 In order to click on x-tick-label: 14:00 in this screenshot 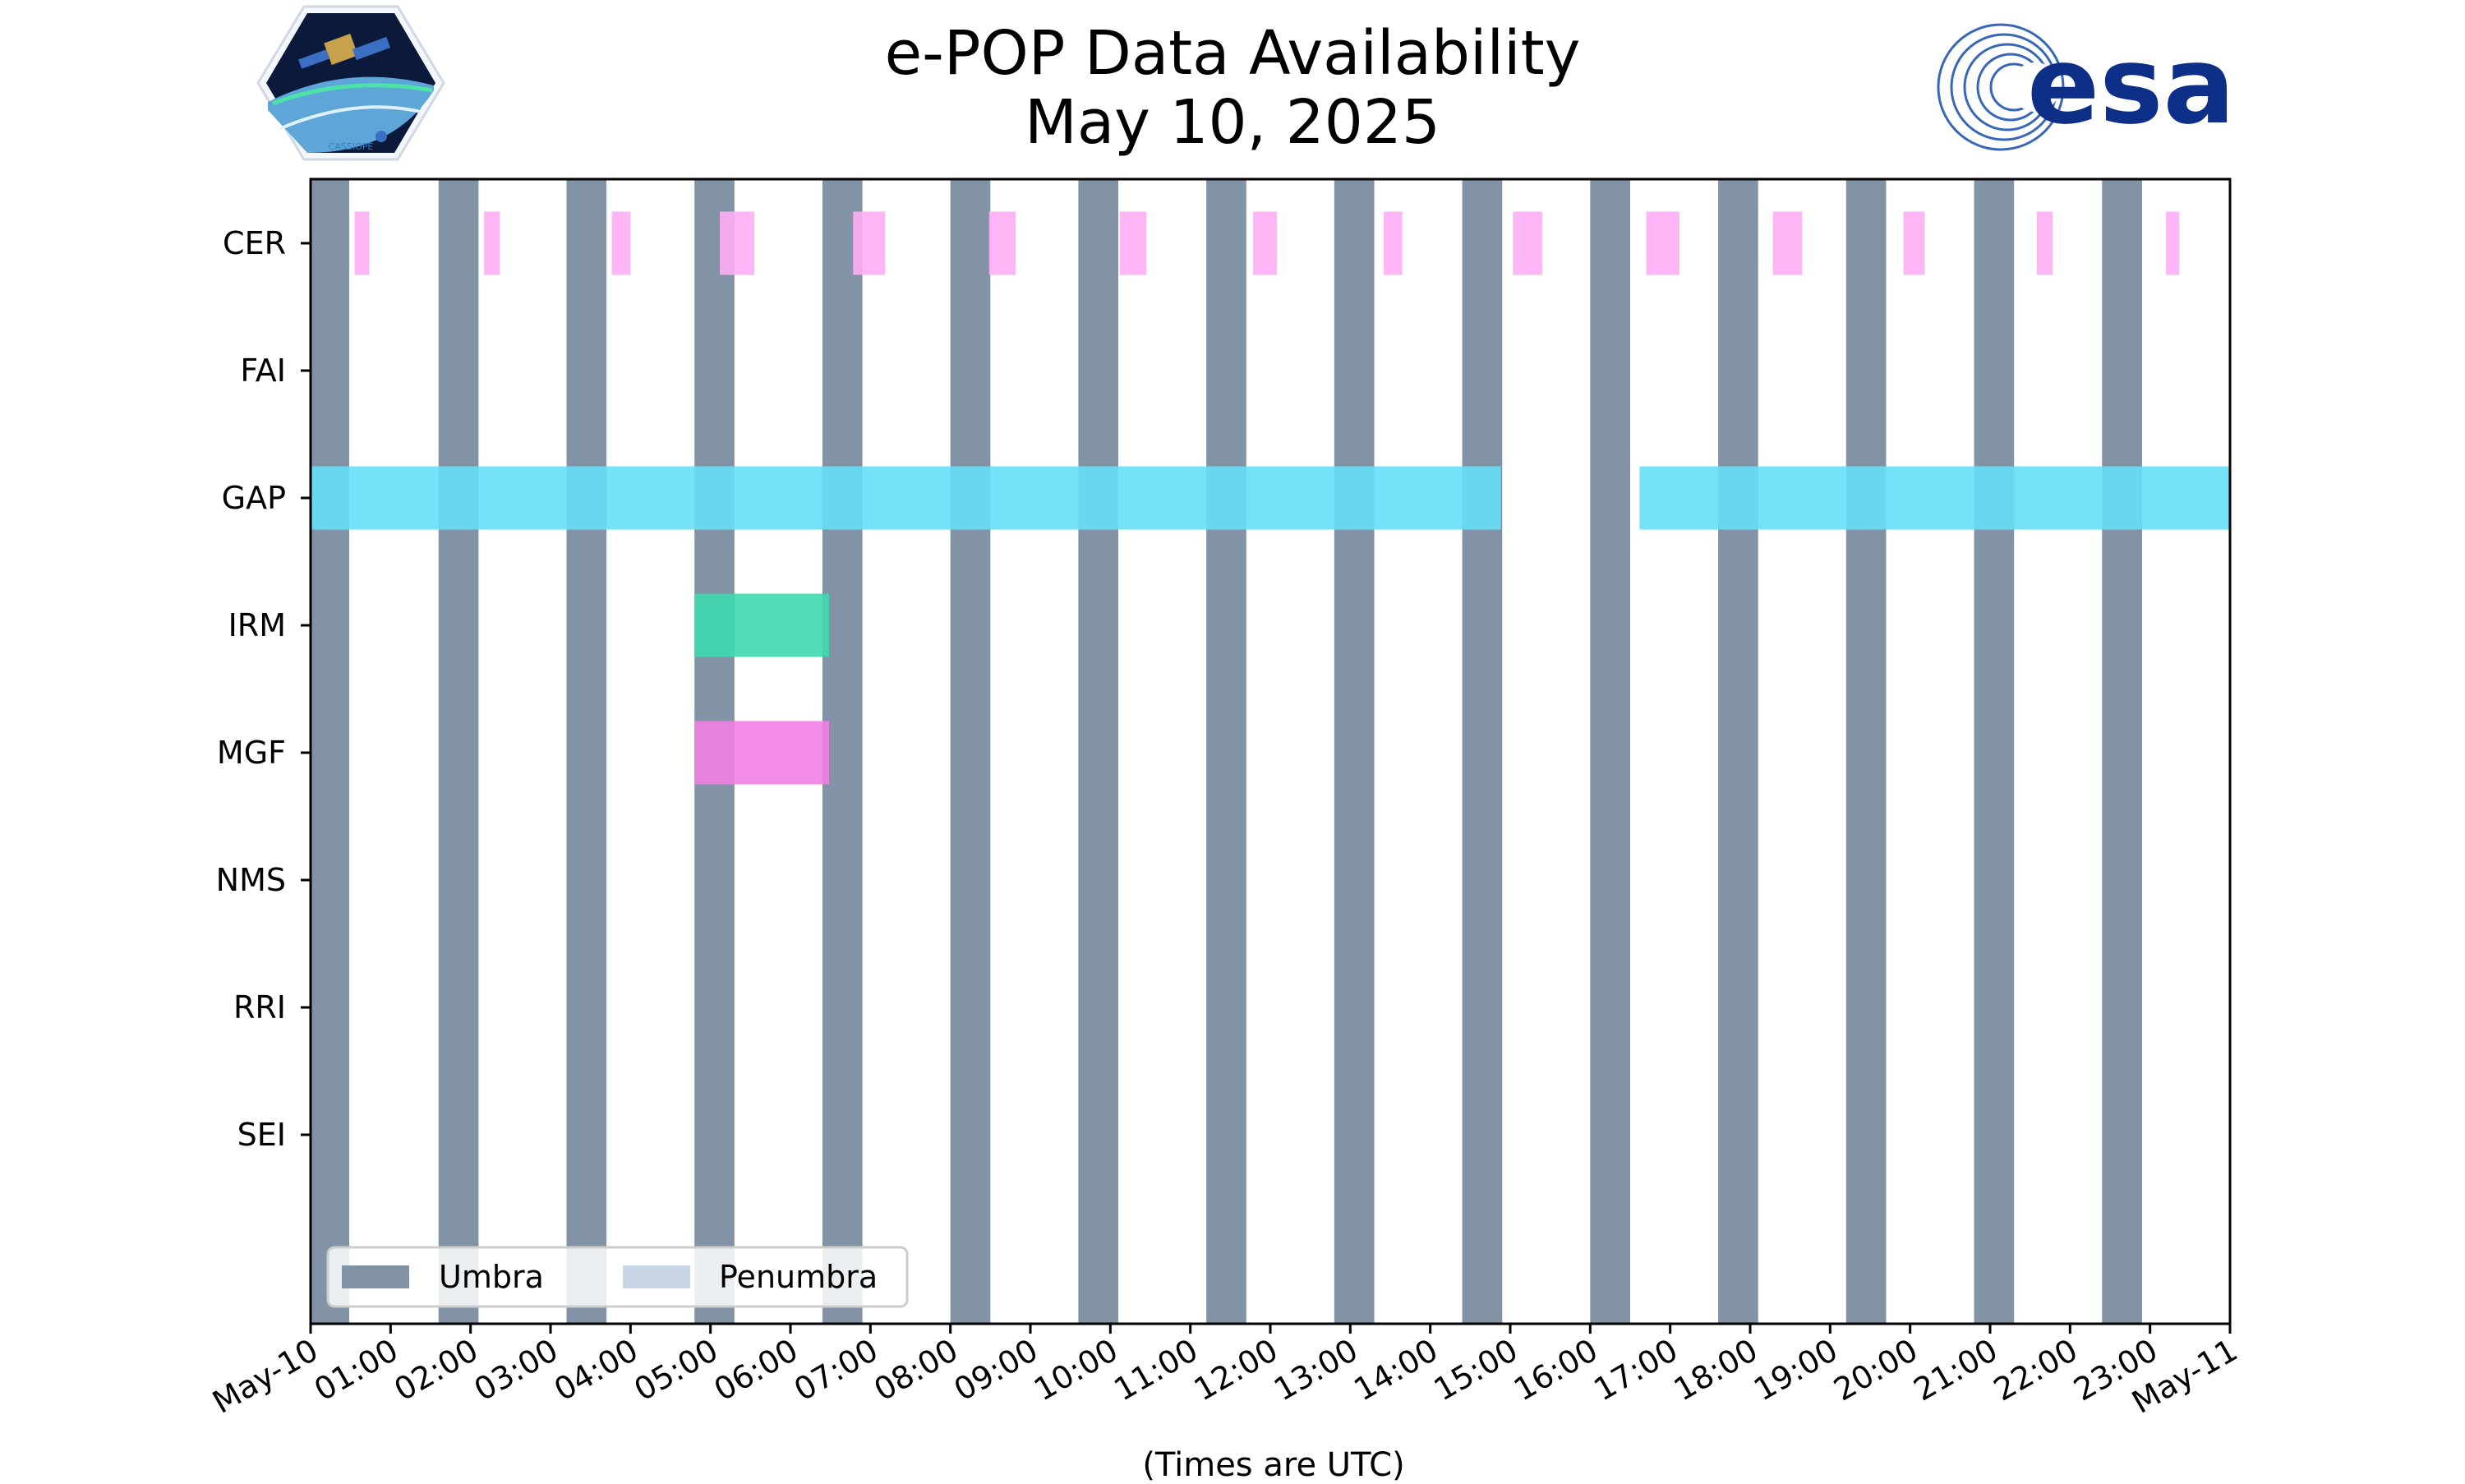, I will do `click(1396, 1370)`.